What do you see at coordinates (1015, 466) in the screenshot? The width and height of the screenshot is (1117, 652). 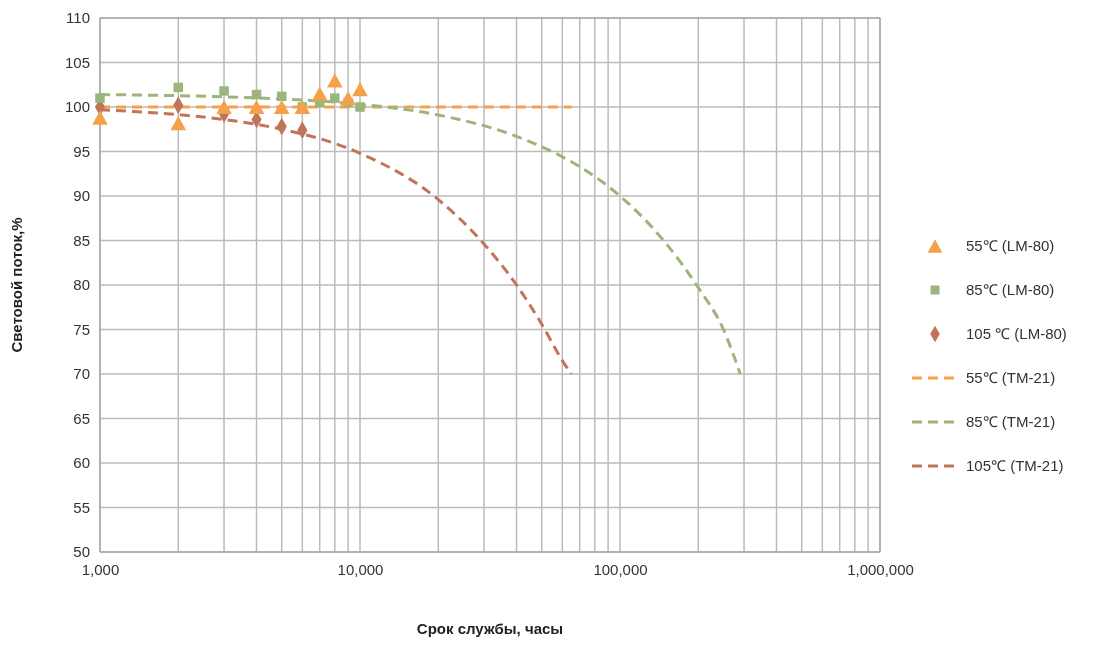 I see `legend-label: 105℃ (TM-21)` at bounding box center [1015, 466].